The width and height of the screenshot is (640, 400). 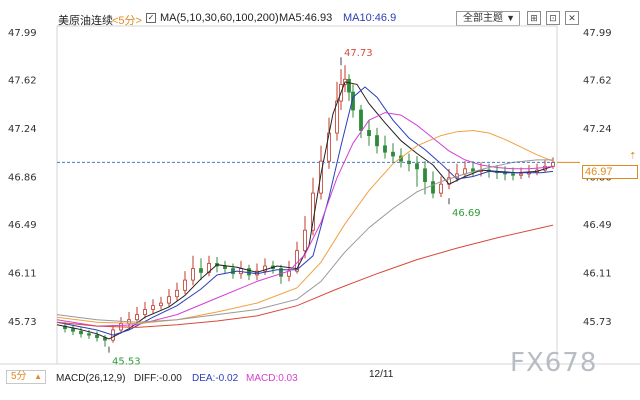 I want to click on current-price-tag: 46.97, so click(x=610, y=172).